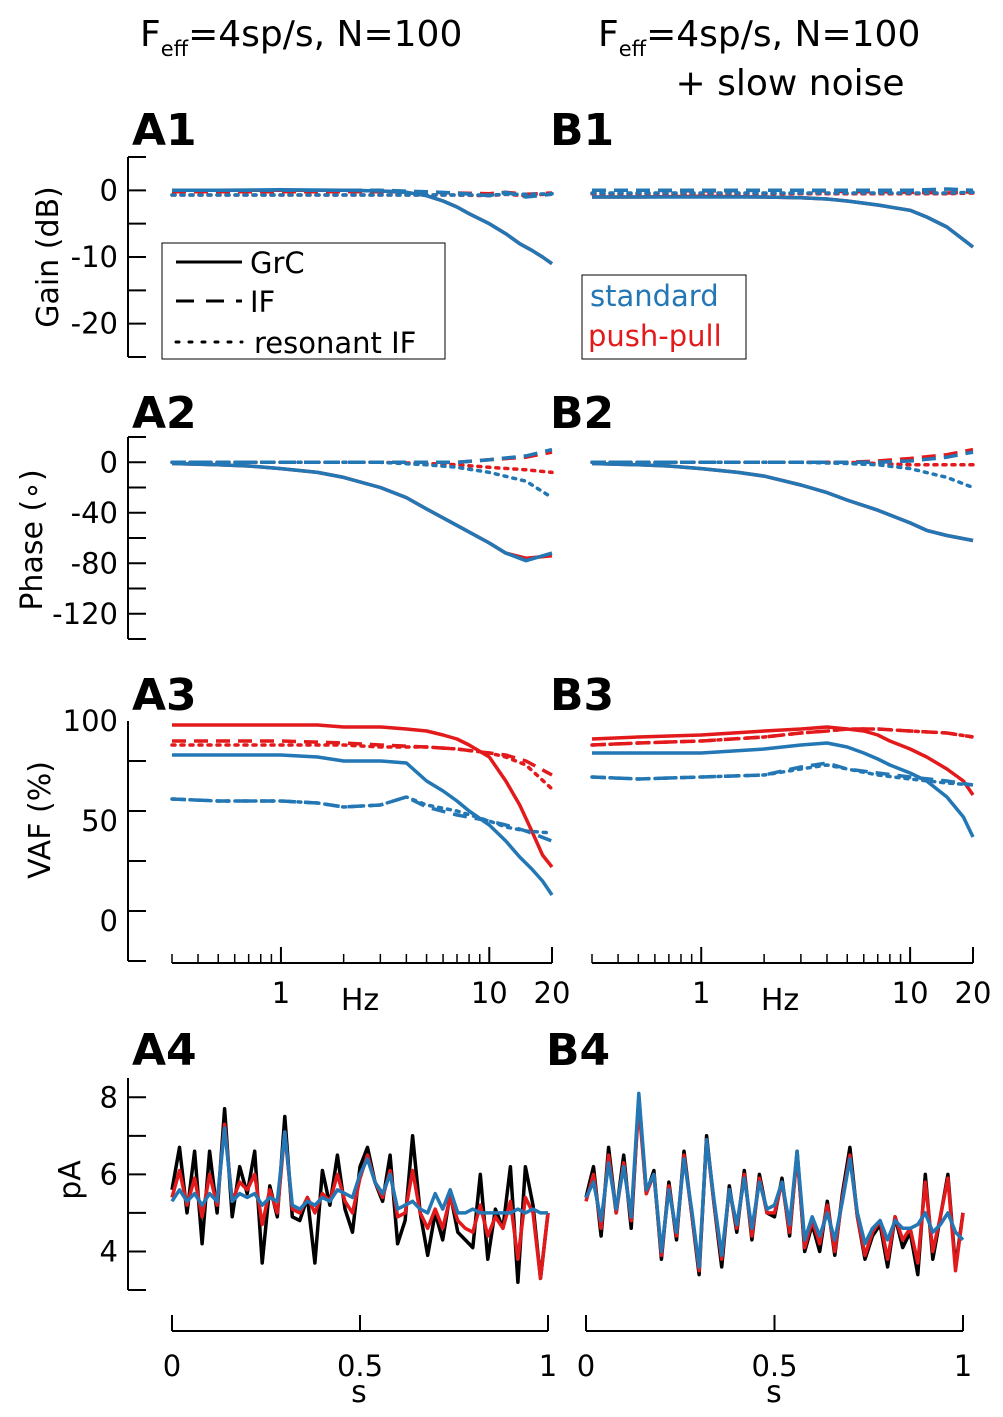 This screenshot has height=1417, width=1003. What do you see at coordinates (789, 83) in the screenshot?
I see `column-b-subtitle: + slow noise` at bounding box center [789, 83].